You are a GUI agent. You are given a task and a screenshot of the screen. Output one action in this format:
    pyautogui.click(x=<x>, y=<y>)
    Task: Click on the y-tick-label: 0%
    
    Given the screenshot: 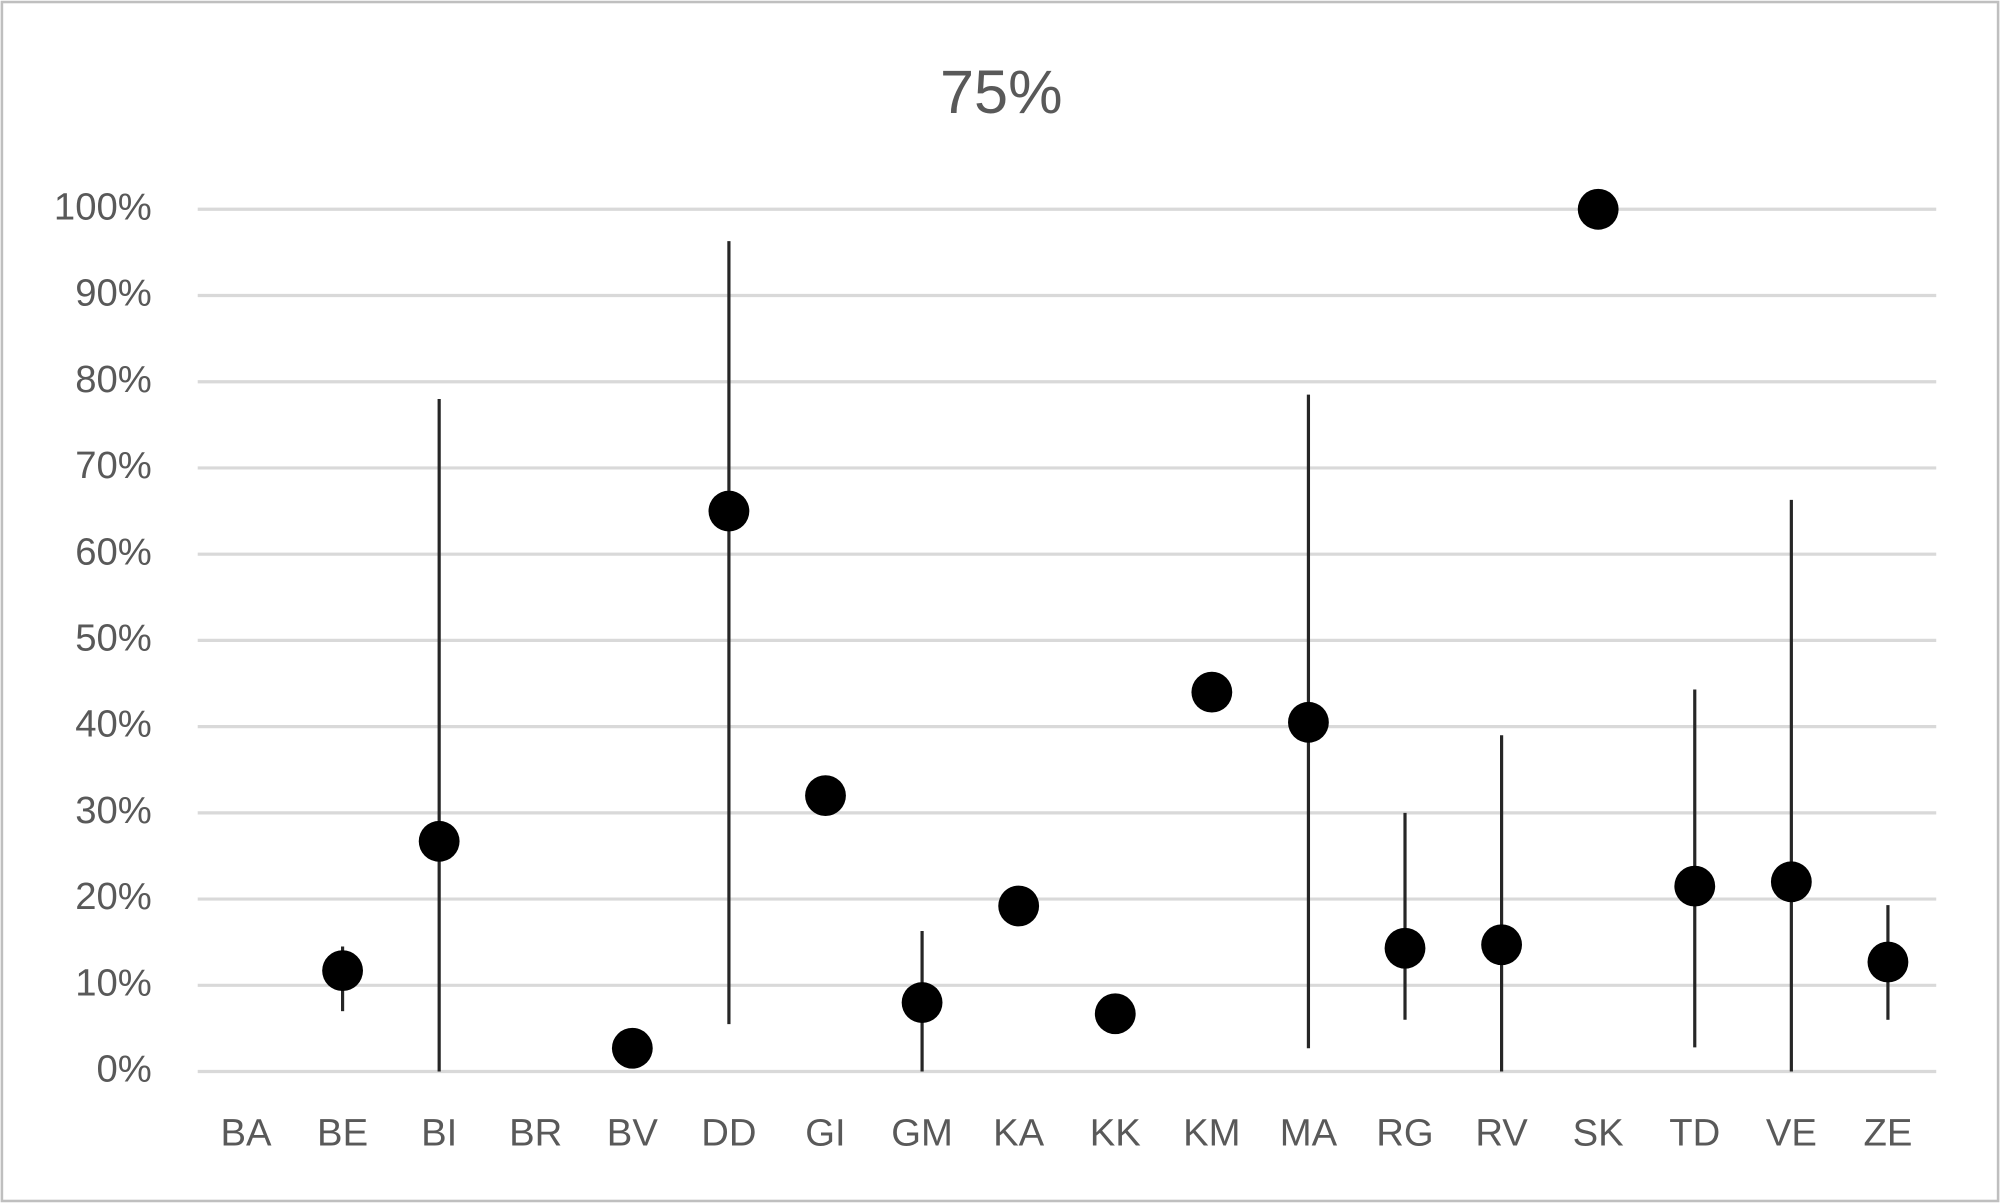 What is the action you would take?
    pyautogui.click(x=123, y=1069)
    